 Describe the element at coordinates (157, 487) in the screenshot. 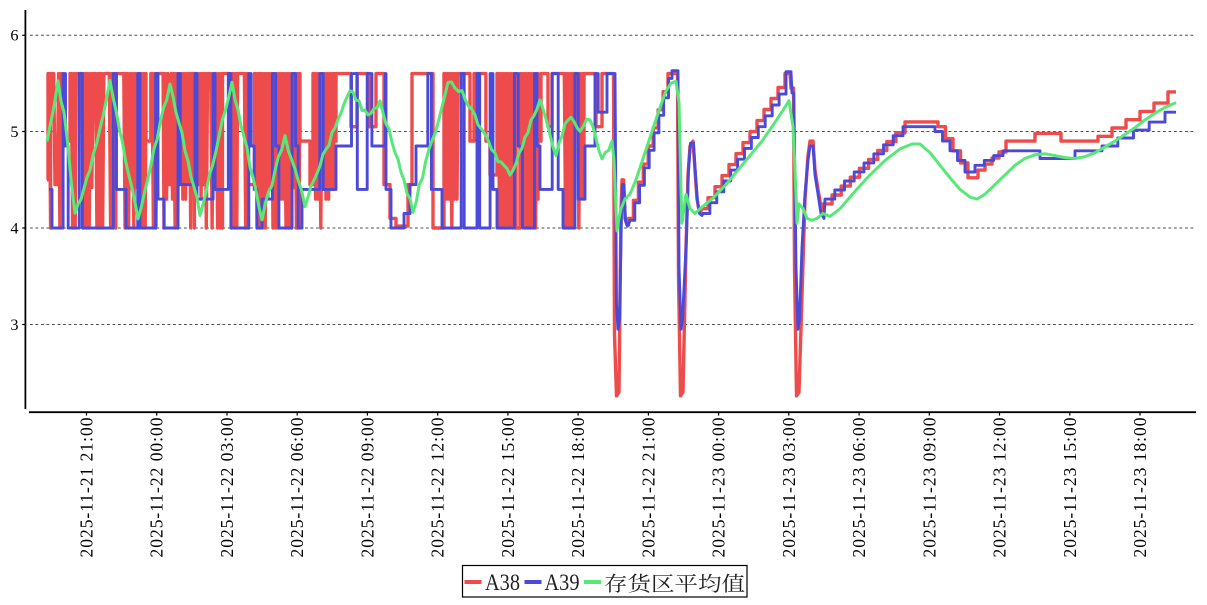

I see `svg-text: 2025-11-22 00:00` at that location.